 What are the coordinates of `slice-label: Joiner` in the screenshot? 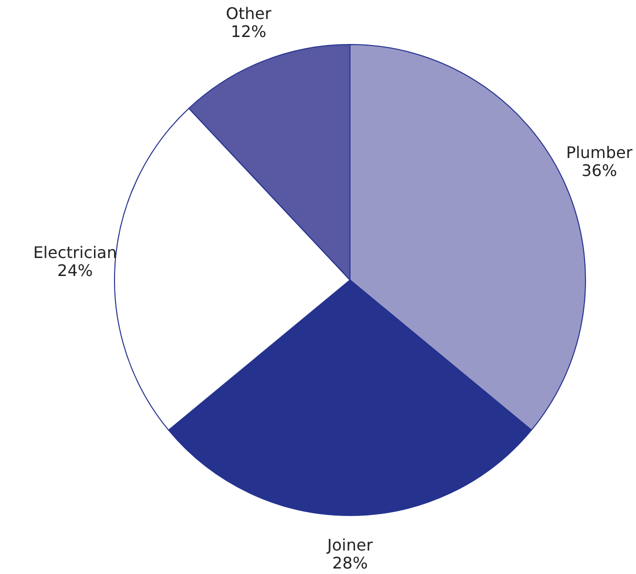 It's located at (350, 545).